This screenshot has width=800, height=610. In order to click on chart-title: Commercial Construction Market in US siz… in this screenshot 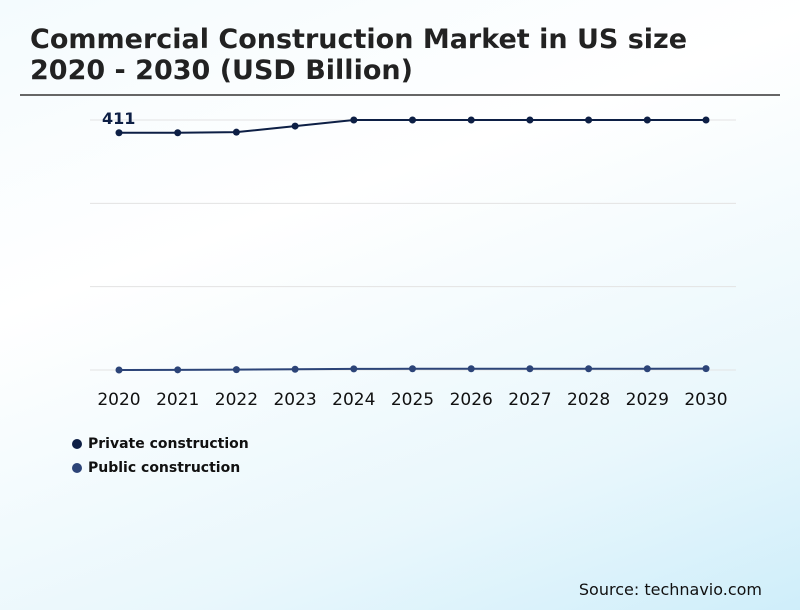, I will do `click(359, 55)`.